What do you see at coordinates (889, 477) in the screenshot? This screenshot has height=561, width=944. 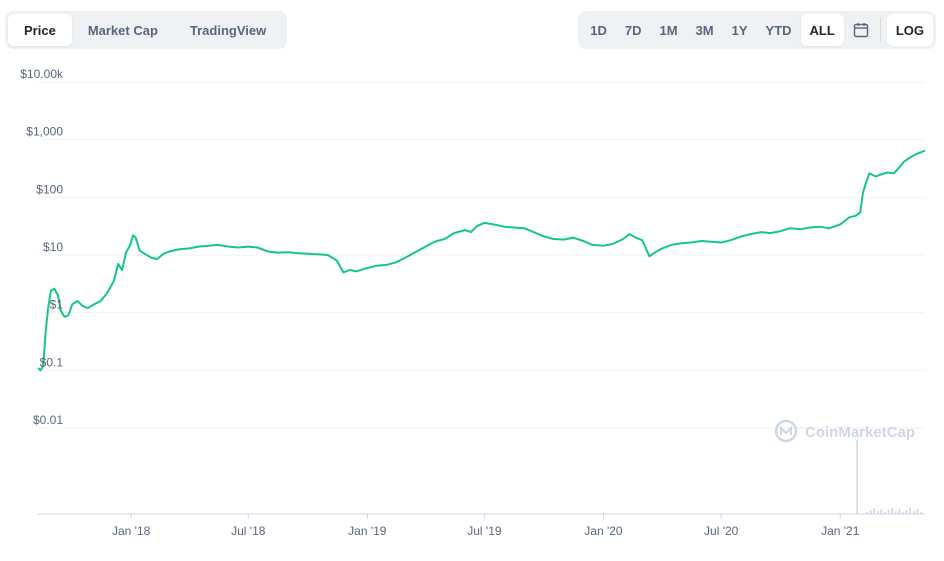 I see `volume-bars` at bounding box center [889, 477].